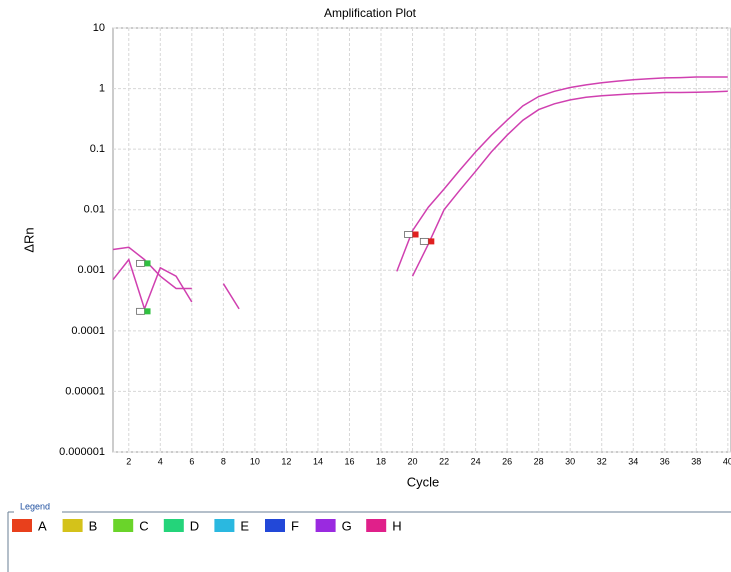 The width and height of the screenshot is (731, 572). Describe the element at coordinates (349, 461) in the screenshot. I see `x-tick-label: 16` at that location.